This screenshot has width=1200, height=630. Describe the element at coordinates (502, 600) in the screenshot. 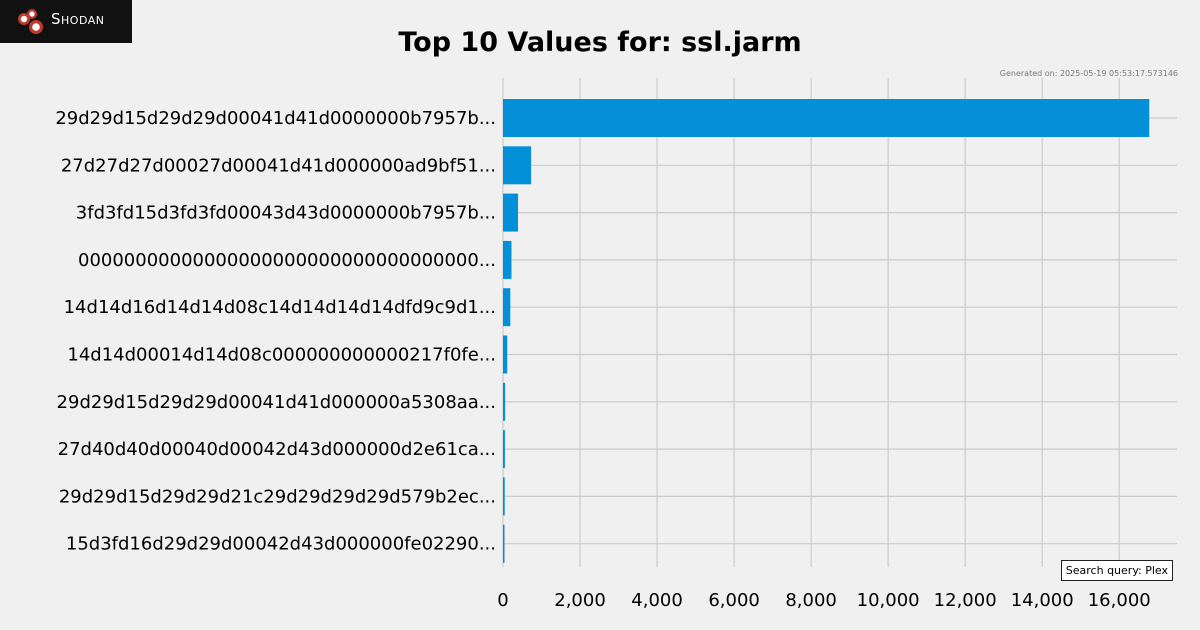

I see `x-tick-label: 0` at that location.